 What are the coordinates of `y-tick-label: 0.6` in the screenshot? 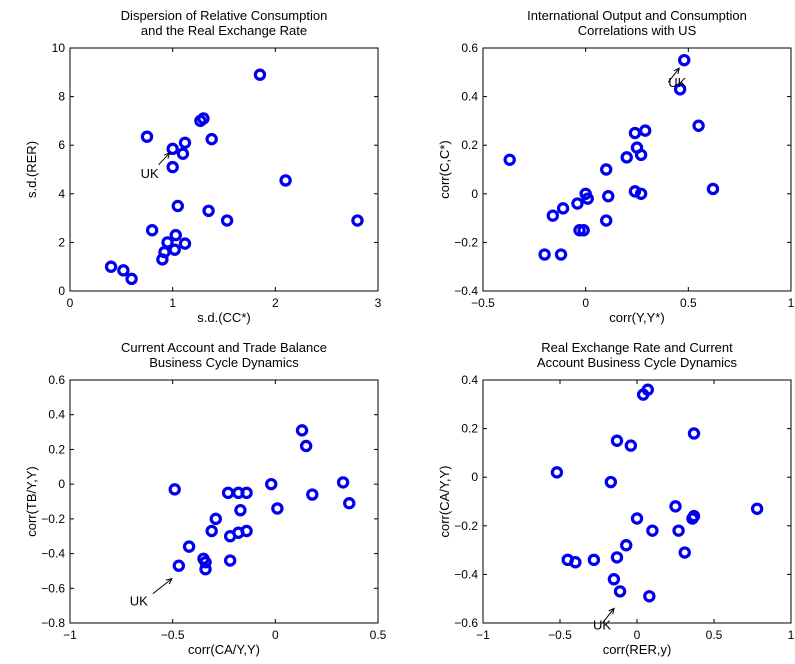 It's located at (56, 380).